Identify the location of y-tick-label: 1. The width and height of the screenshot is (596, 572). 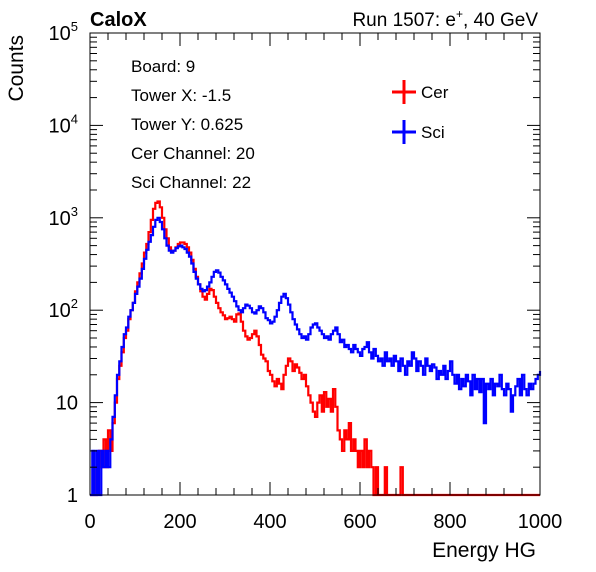
(72, 496).